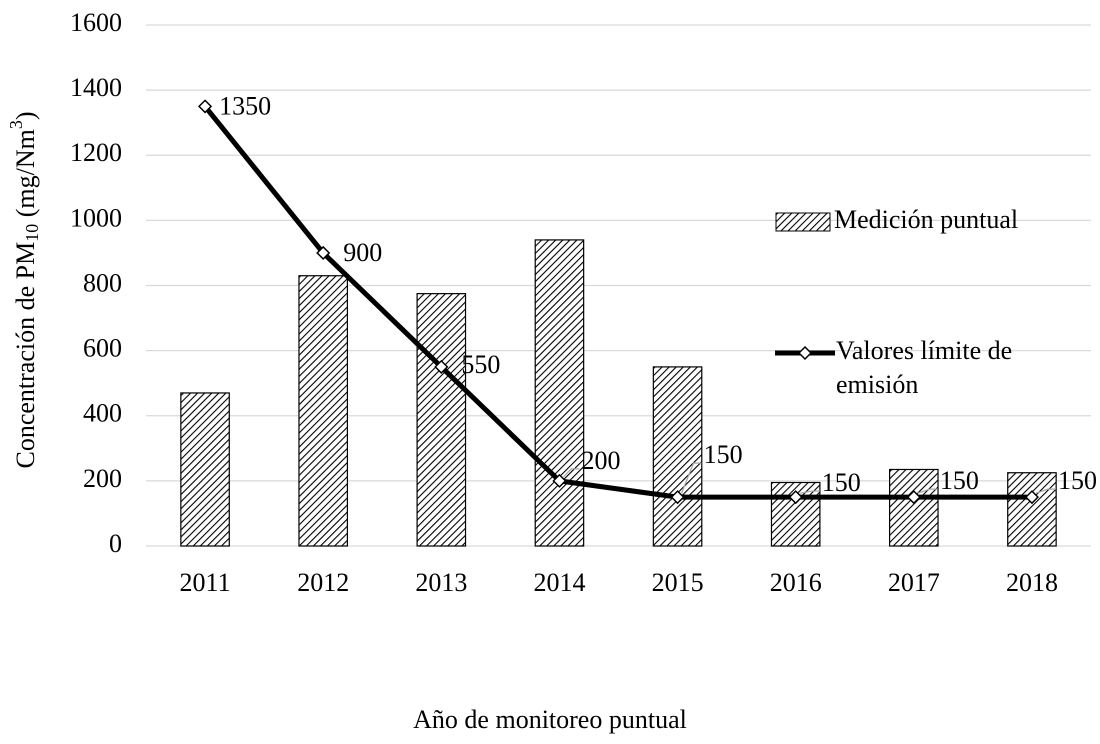 The height and width of the screenshot is (744, 1100). Describe the element at coordinates (205, 582) in the screenshot. I see `x-tick-label: 2011` at that location.